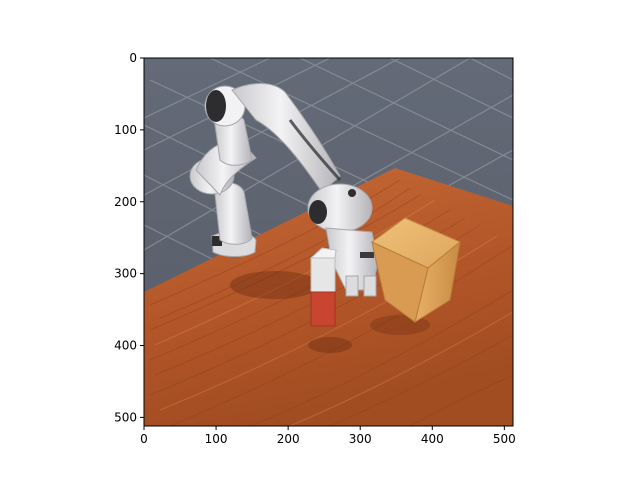 This screenshot has width=640, height=480. What do you see at coordinates (370, 286) in the screenshot?
I see `robot-gripper-right` at bounding box center [370, 286].